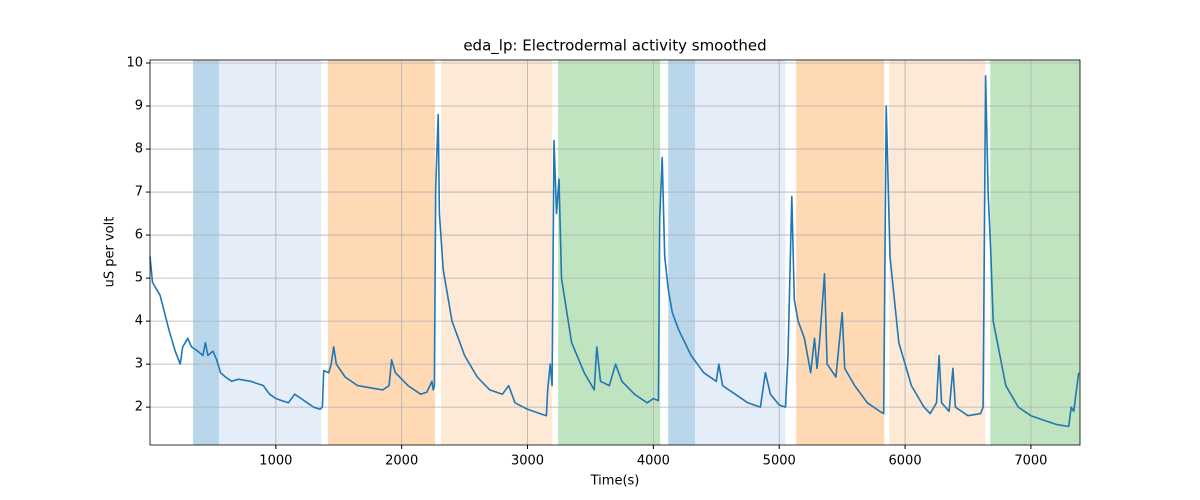  What do you see at coordinates (134, 63) in the screenshot?
I see `y-tick-label: 10` at bounding box center [134, 63].